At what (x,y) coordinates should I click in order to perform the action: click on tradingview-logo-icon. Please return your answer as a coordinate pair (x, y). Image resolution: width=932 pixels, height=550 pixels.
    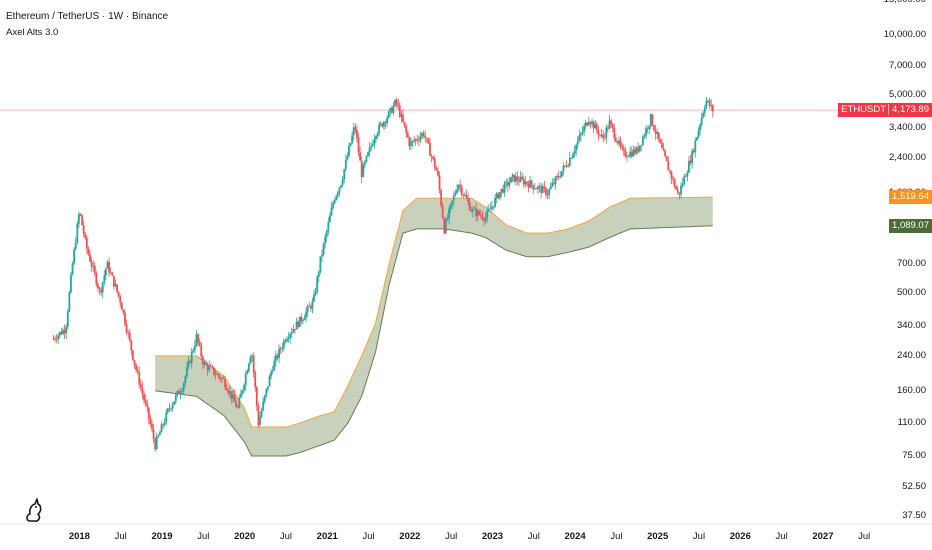
    Looking at the image, I should click on (35, 510).